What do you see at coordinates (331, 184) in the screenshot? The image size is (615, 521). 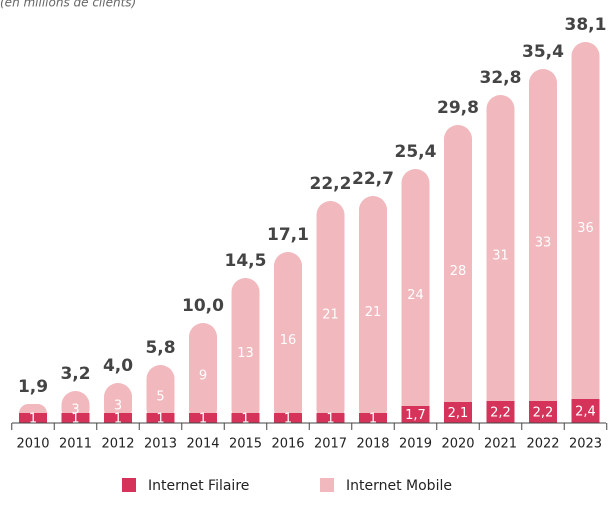 I see `total-label: 22,2` at bounding box center [331, 184].